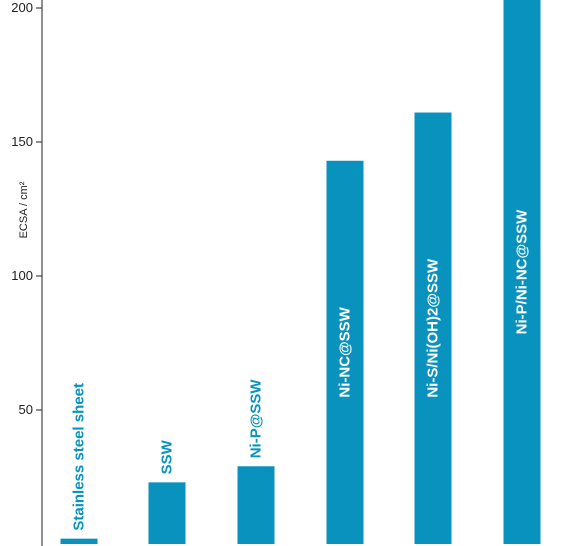 The height and width of the screenshot is (546, 568). I want to click on y-axis-title: ECSA / cm², so click(24, 209).